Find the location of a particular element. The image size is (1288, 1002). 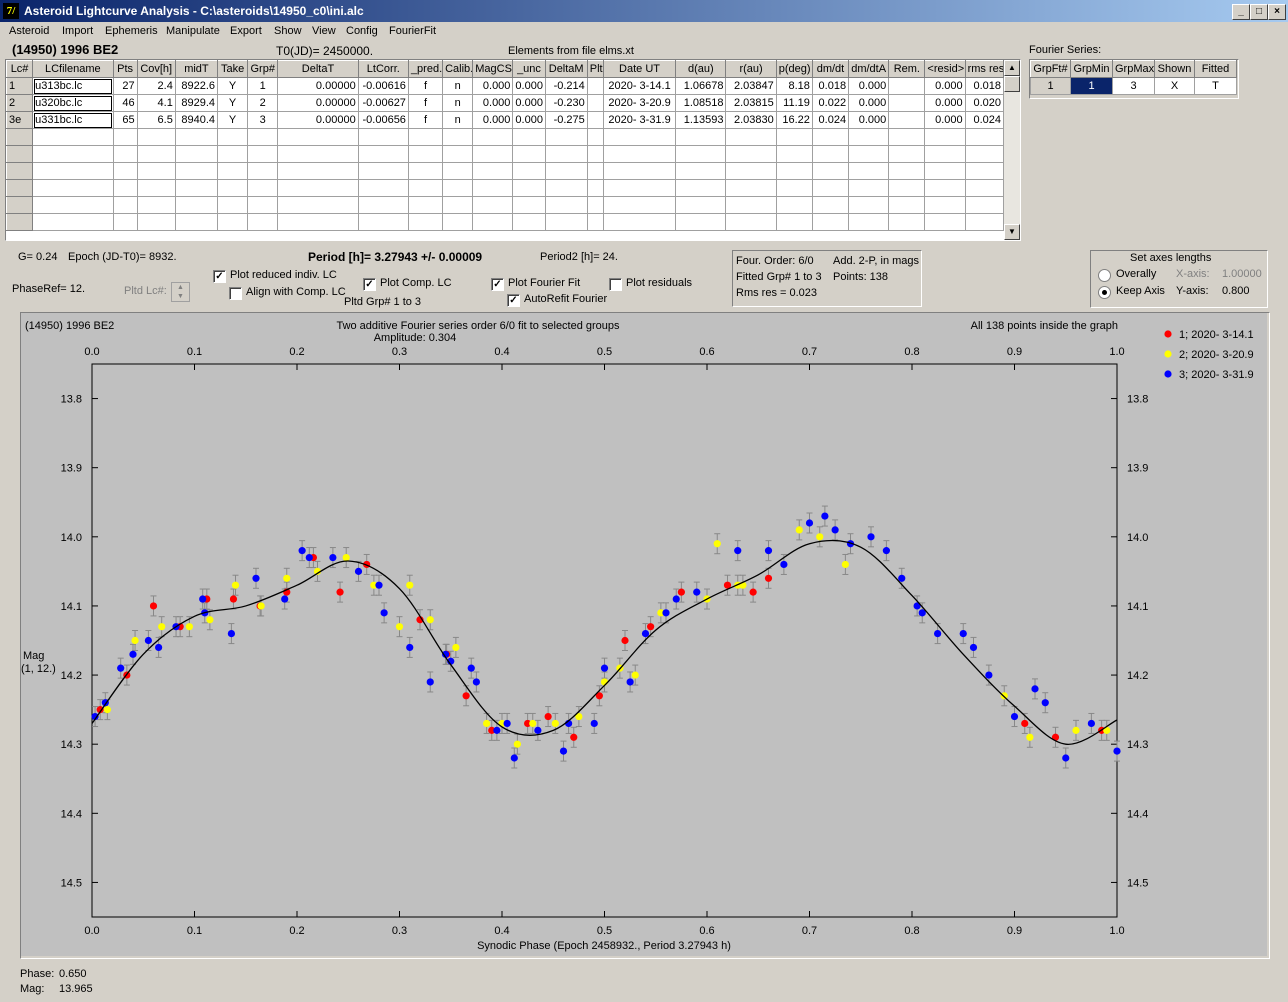

scroll-up-icon: ▲ is located at coordinates (1012, 68).